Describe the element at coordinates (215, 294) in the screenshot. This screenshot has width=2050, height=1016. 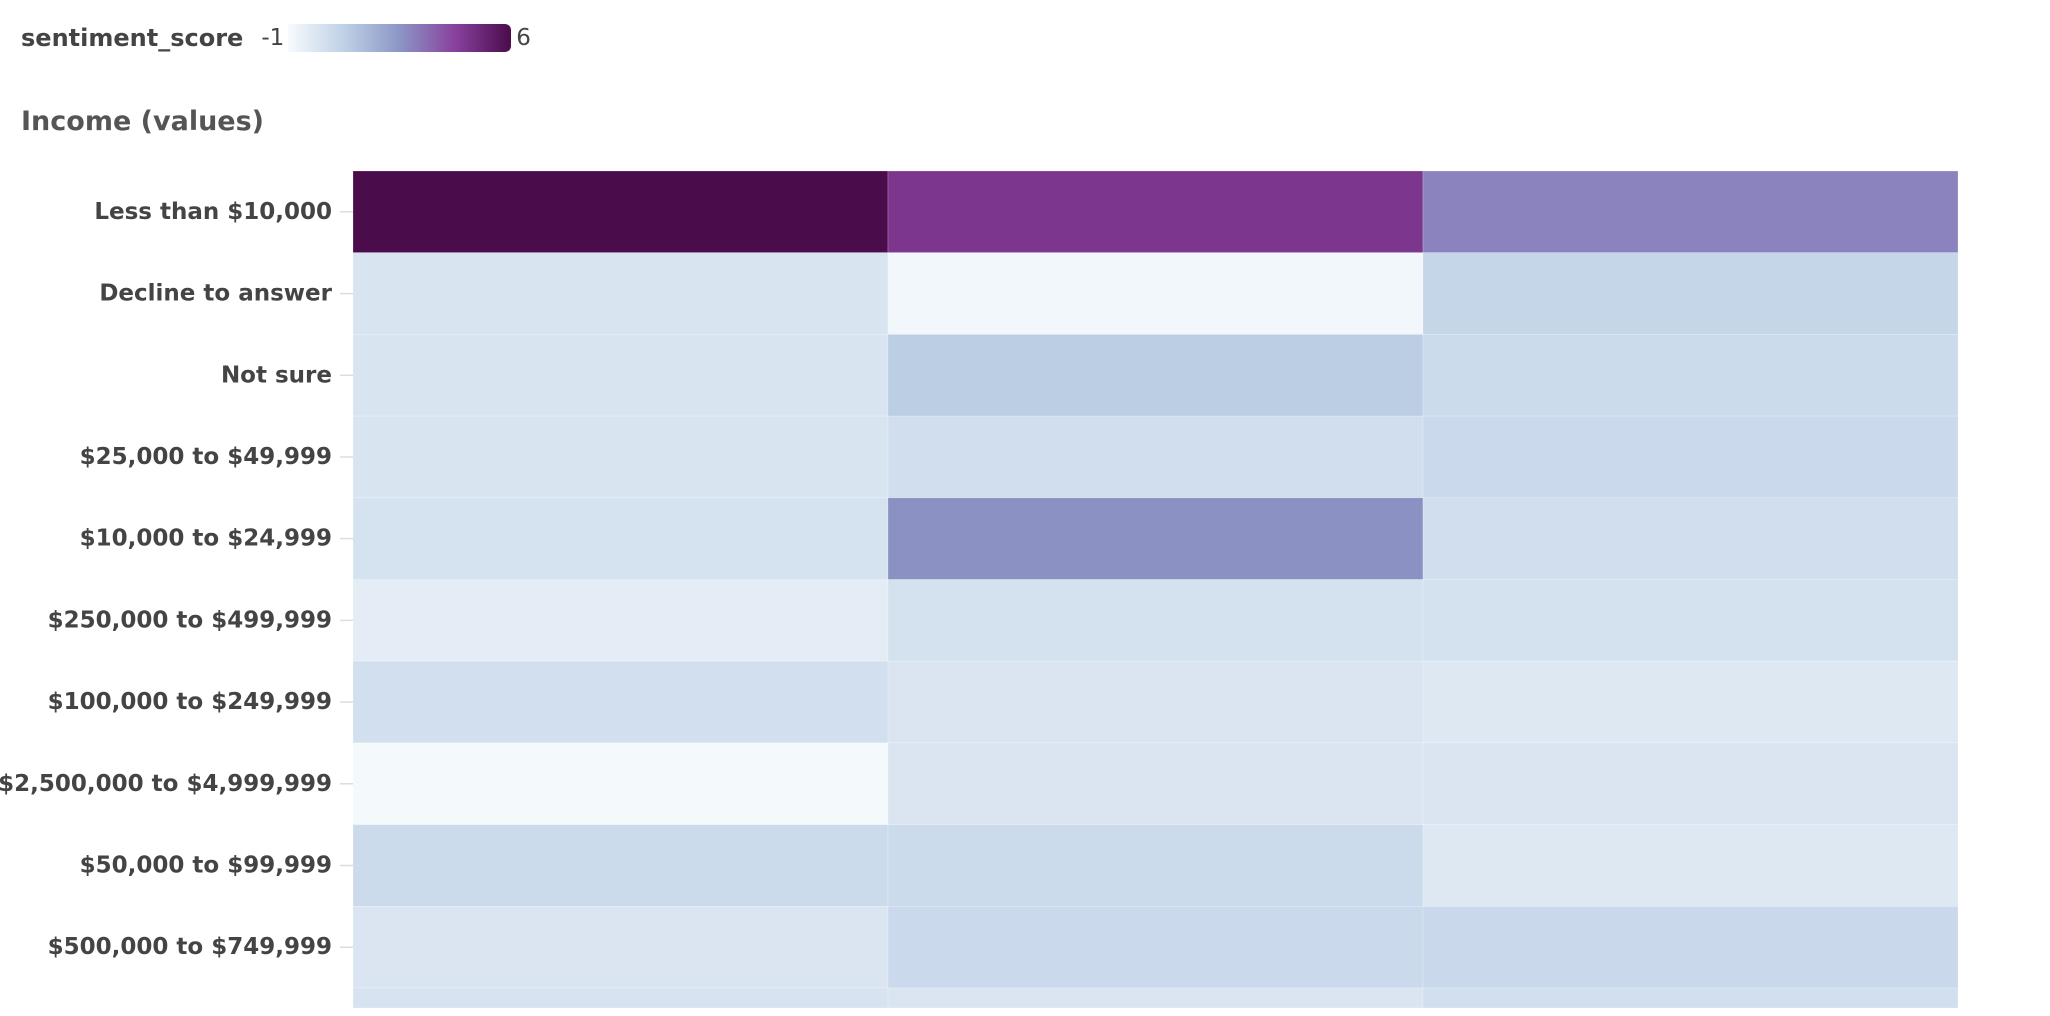
I see `row-label: Decline to answer` at that location.